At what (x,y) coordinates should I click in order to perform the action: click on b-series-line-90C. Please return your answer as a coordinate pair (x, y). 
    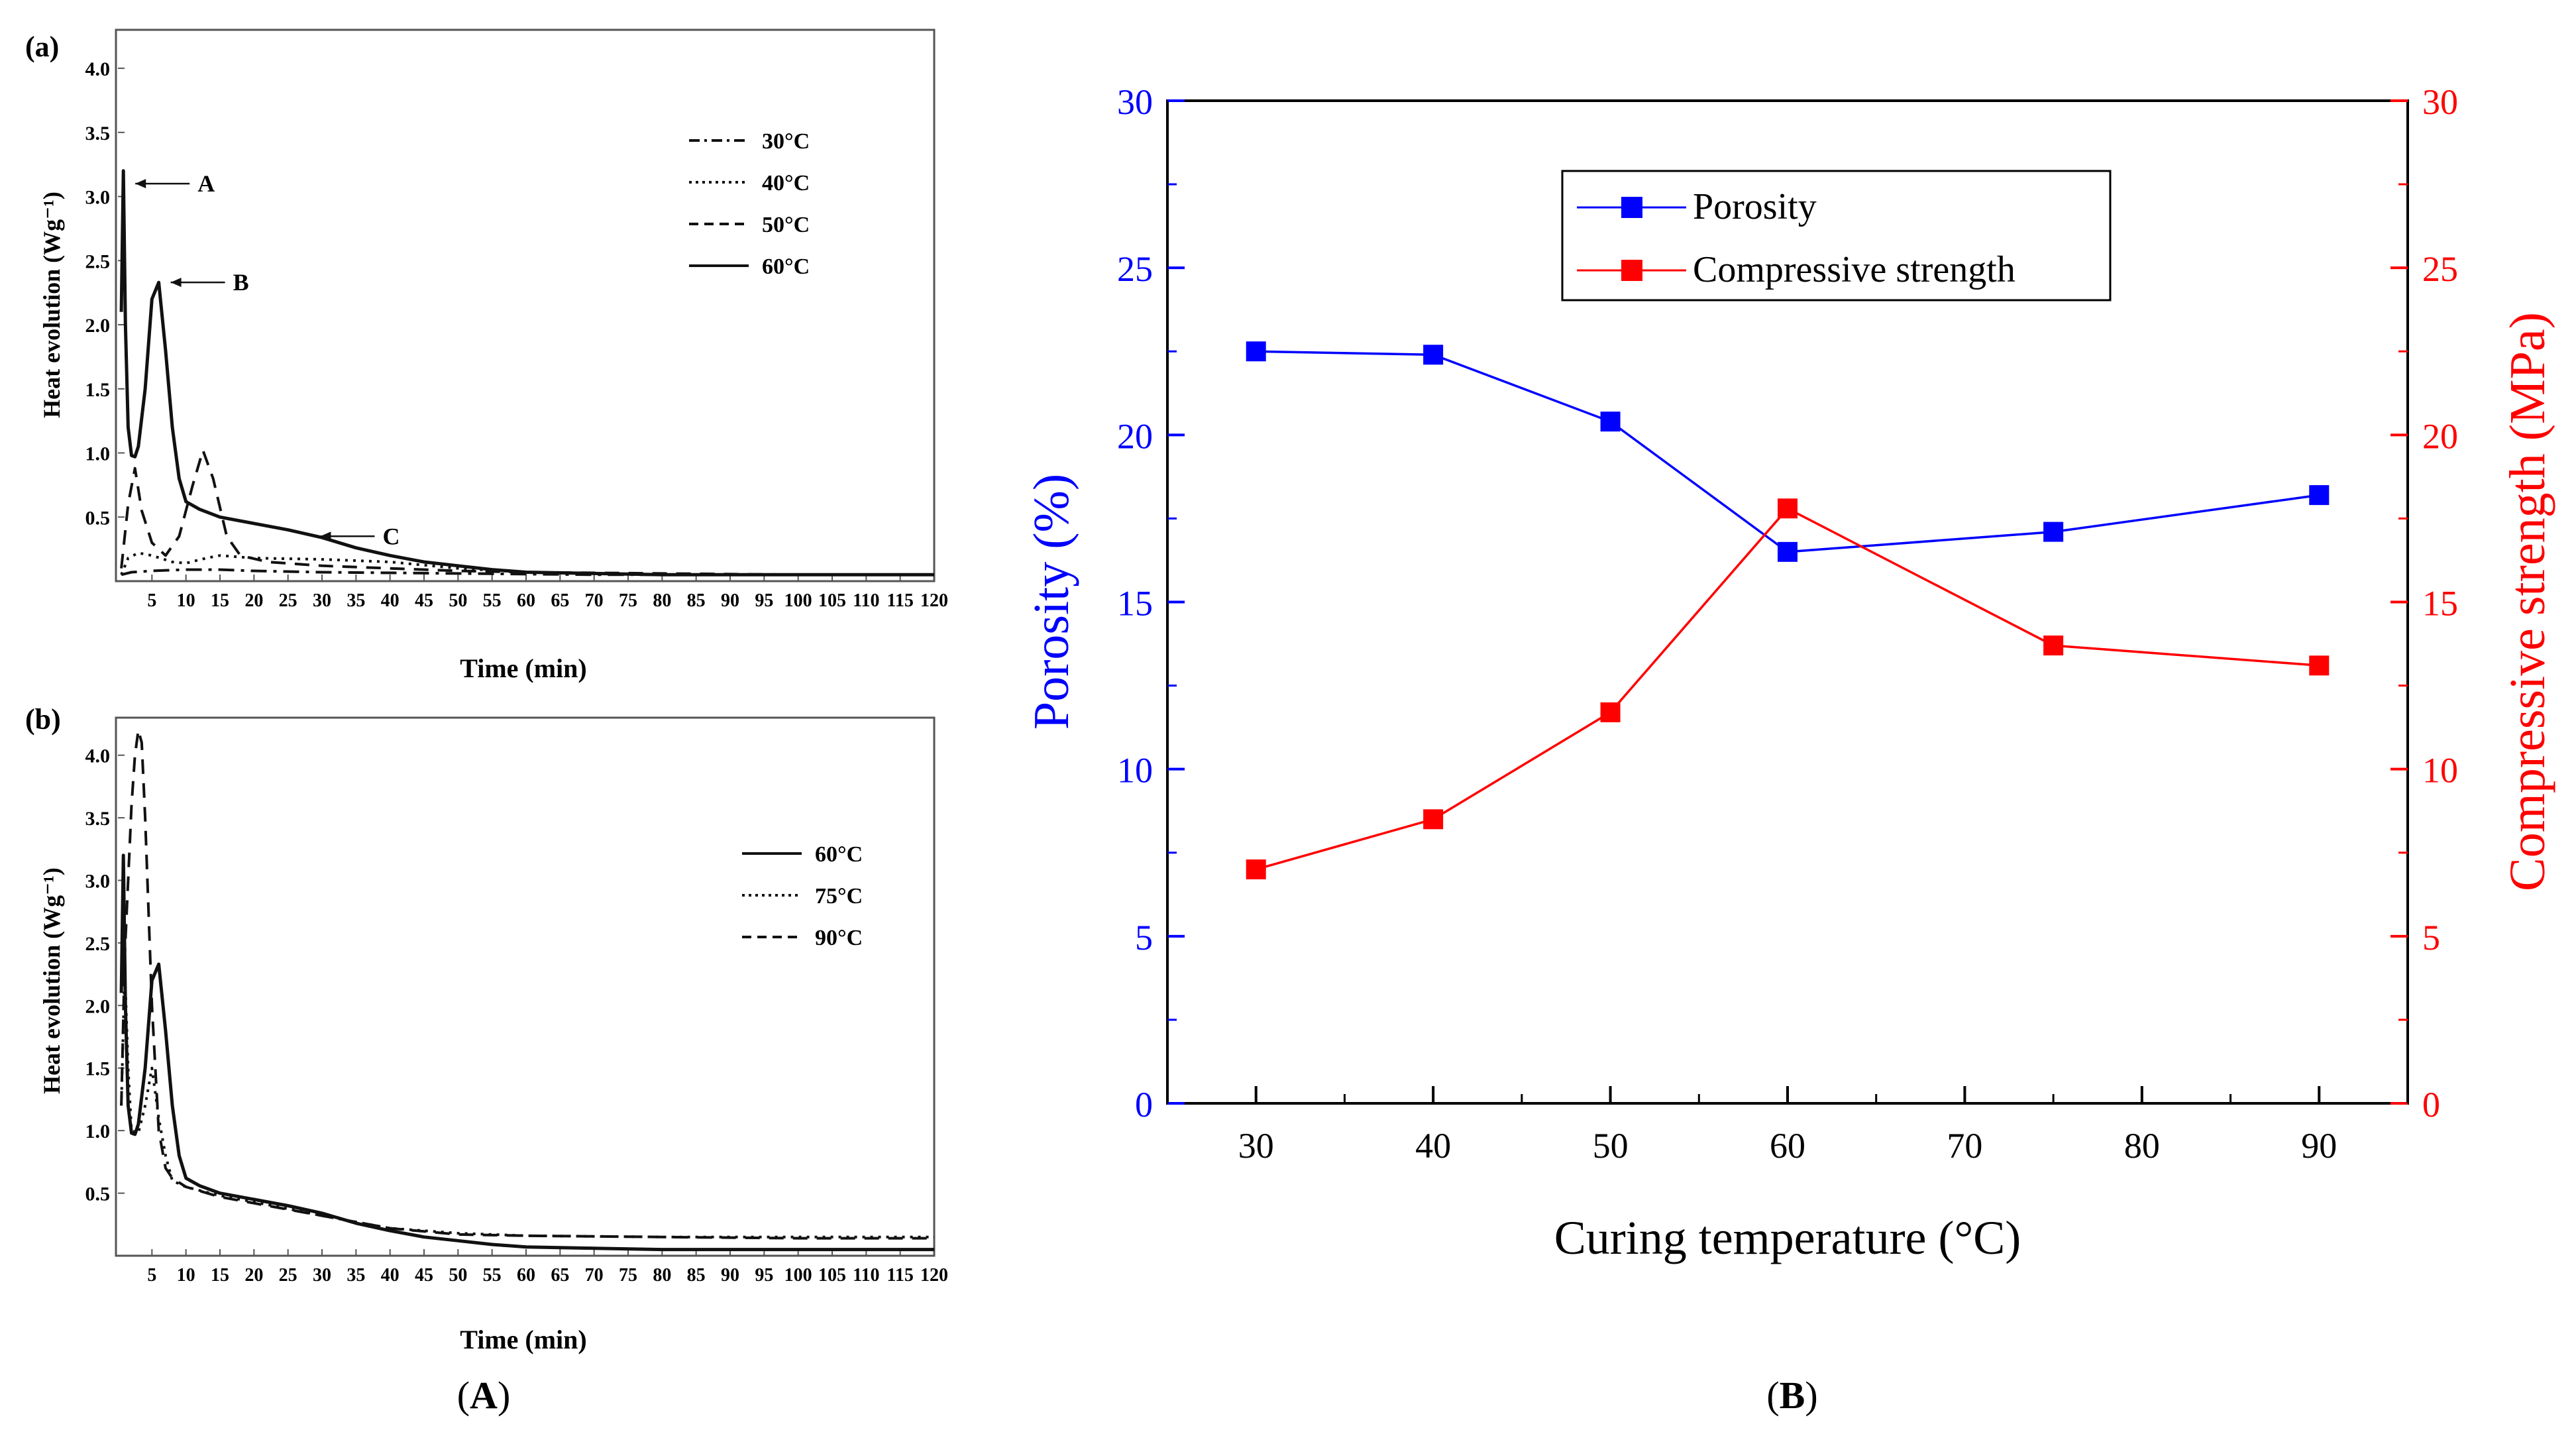
    Looking at the image, I should click on (527, 984).